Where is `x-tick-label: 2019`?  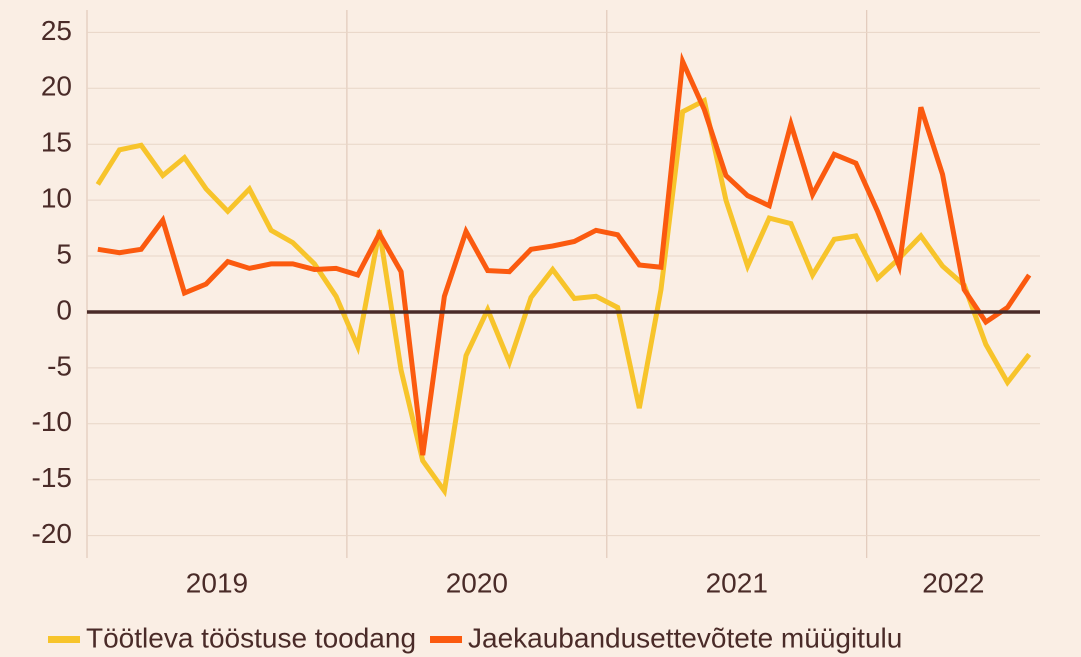 x-tick-label: 2019 is located at coordinates (217, 582).